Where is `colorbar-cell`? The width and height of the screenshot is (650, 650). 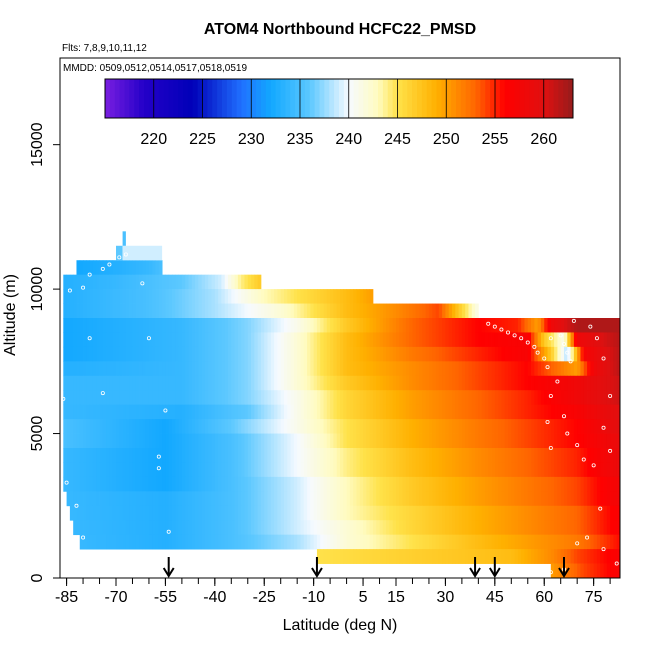 colorbar-cell is located at coordinates (332, 98).